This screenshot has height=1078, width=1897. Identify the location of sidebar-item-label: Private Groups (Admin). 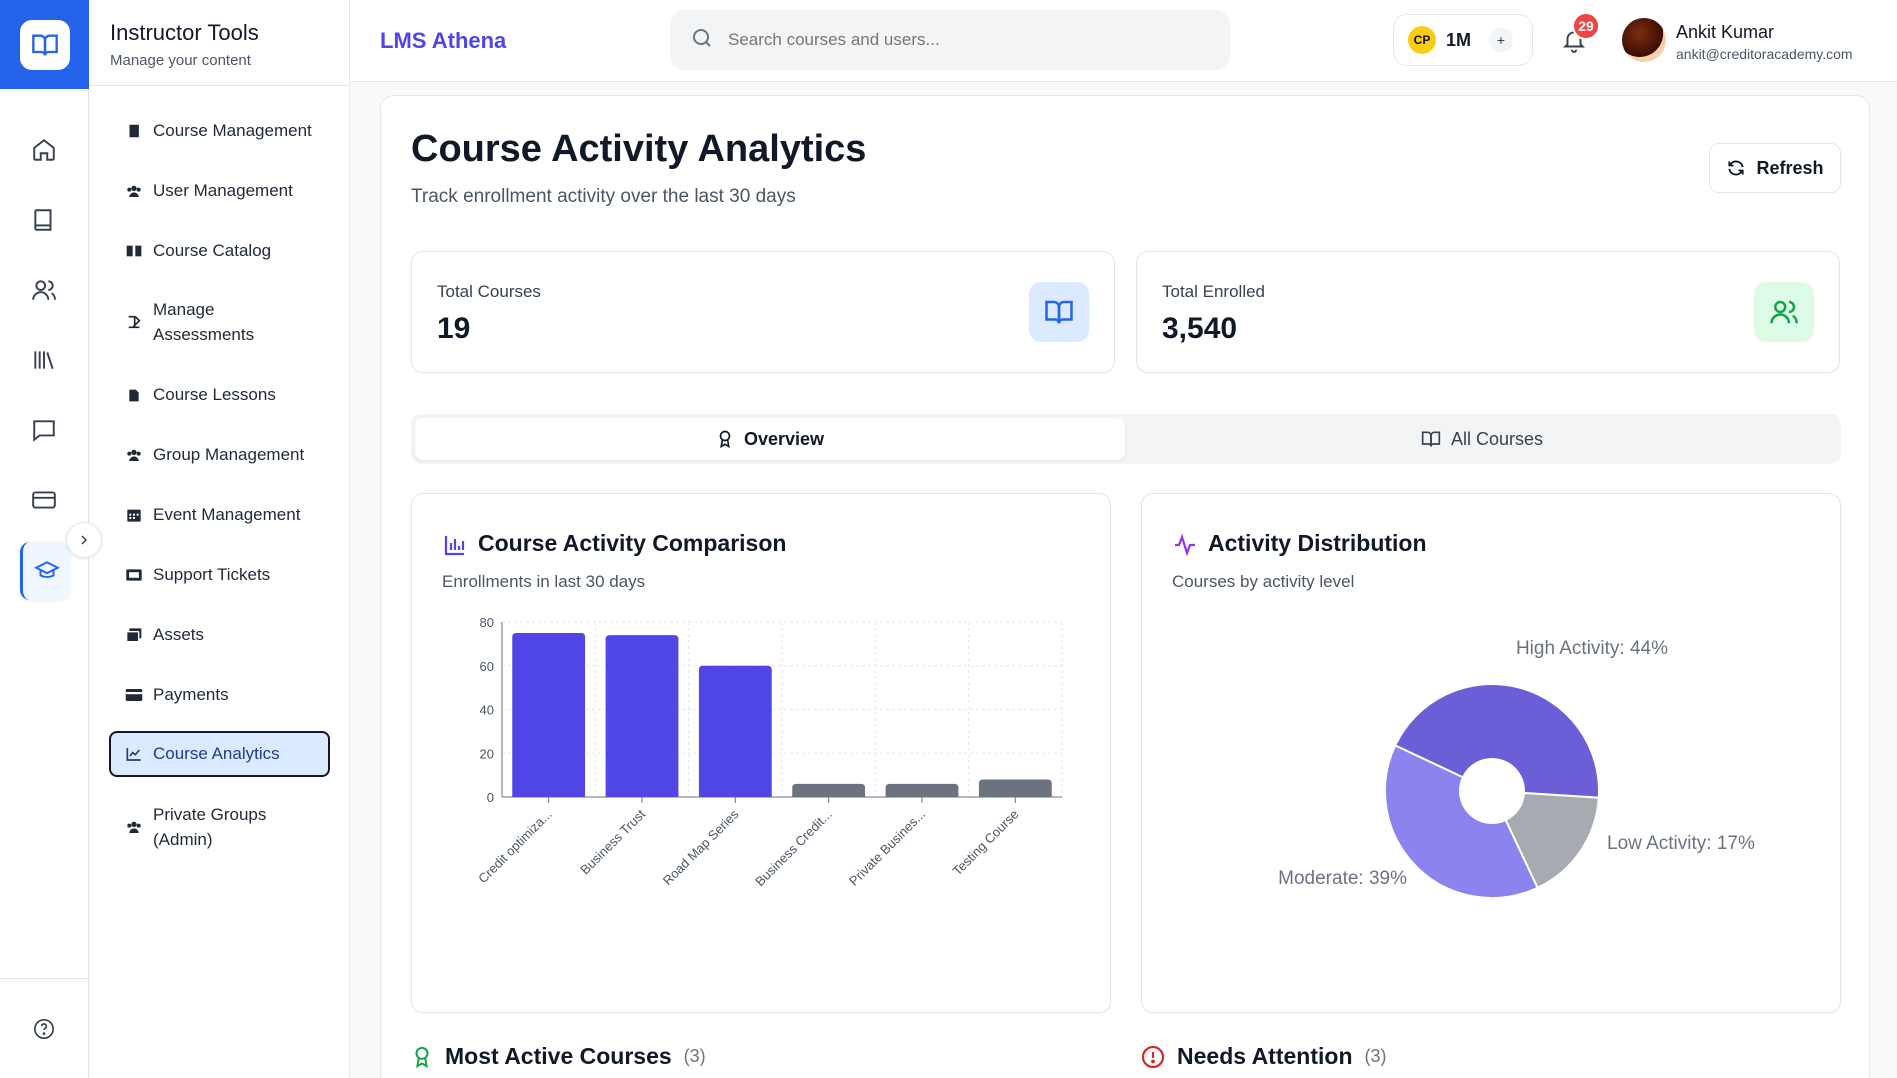
(210, 827).